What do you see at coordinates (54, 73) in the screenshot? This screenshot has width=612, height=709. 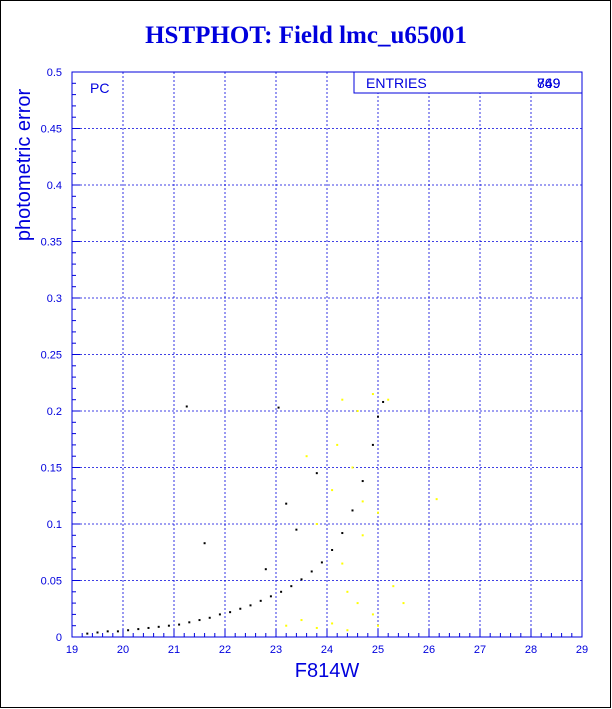 I see `y-tick-label: 0.5` at bounding box center [54, 73].